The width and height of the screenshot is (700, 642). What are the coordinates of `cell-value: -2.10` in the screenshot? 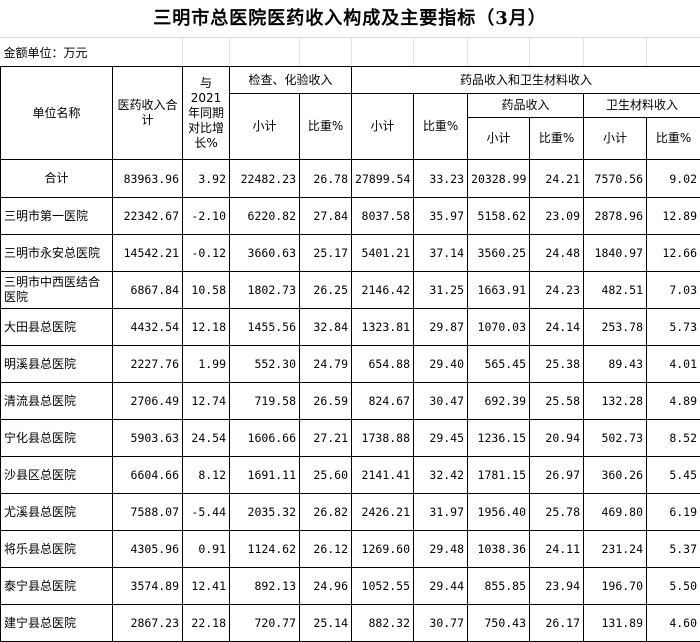 It's located at (206, 216).